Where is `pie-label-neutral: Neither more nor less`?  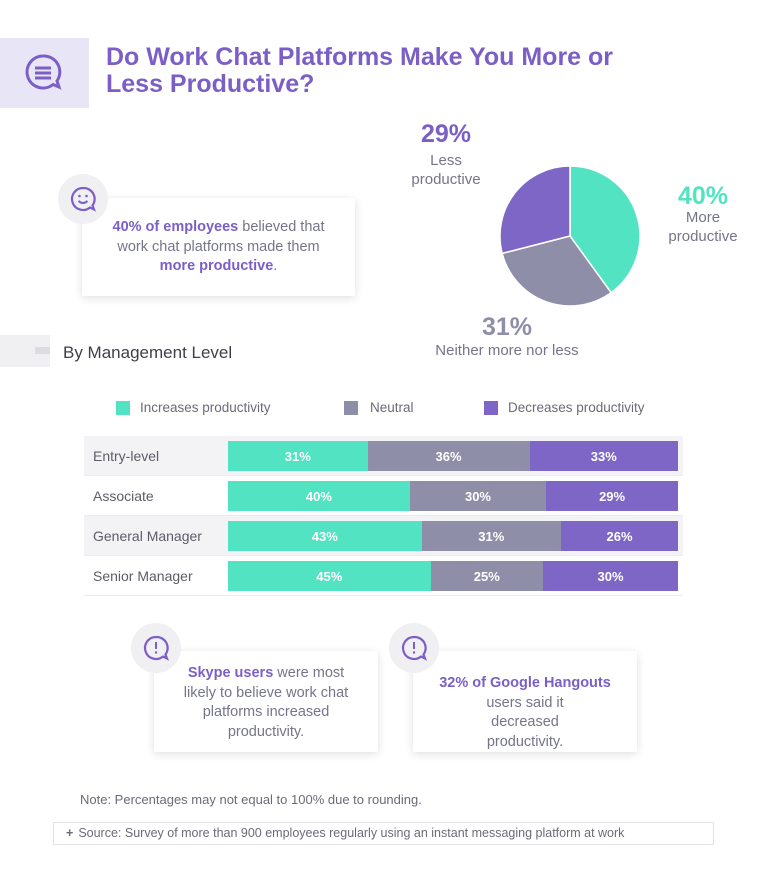 pie-label-neutral: Neither more nor less is located at coordinates (507, 350).